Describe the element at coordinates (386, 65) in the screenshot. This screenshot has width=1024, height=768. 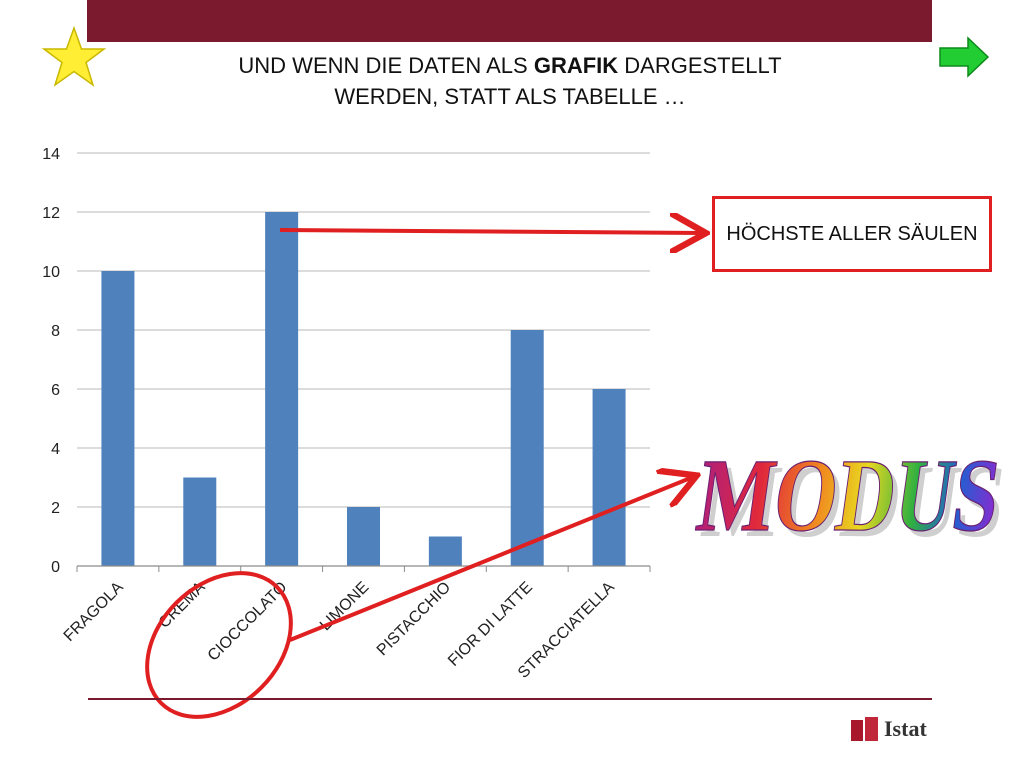
I see `title-line1-a: UND WENN DIE DATEN ALS` at that location.